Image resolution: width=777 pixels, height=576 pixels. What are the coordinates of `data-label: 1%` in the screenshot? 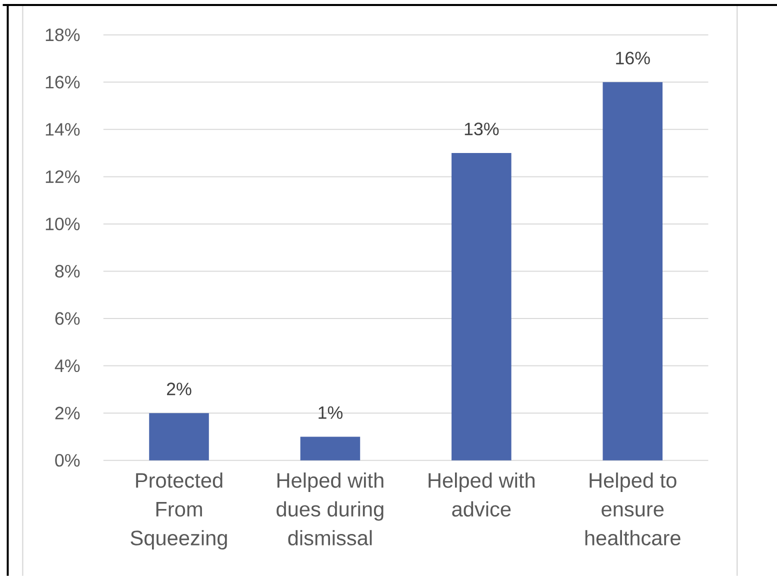 It's located at (330, 412).